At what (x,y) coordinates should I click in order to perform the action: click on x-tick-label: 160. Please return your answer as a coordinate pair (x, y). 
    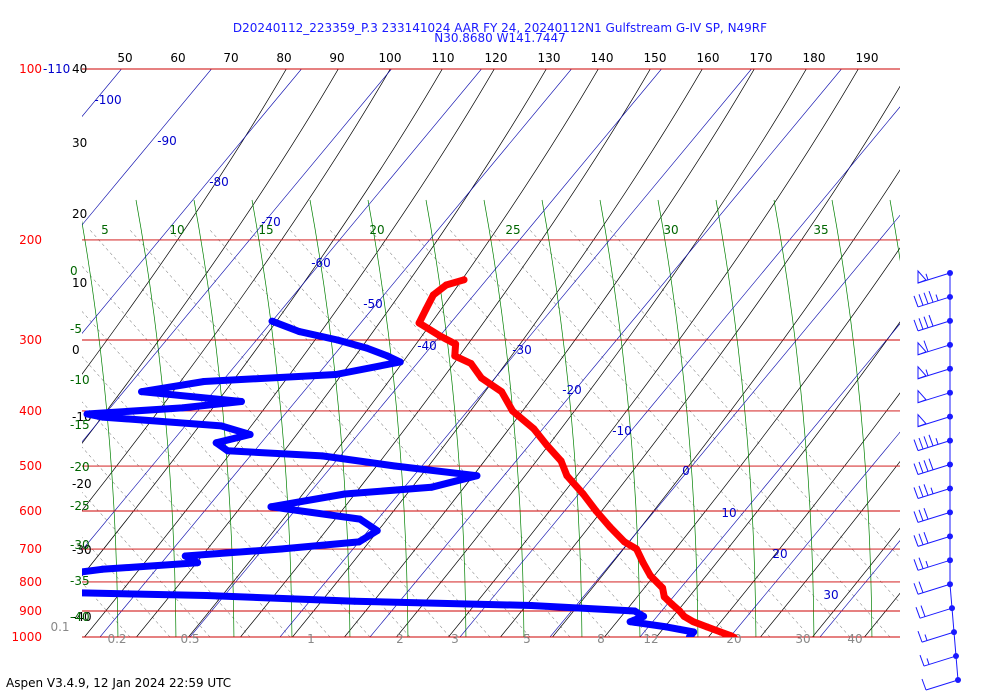
    Looking at the image, I should click on (708, 58).